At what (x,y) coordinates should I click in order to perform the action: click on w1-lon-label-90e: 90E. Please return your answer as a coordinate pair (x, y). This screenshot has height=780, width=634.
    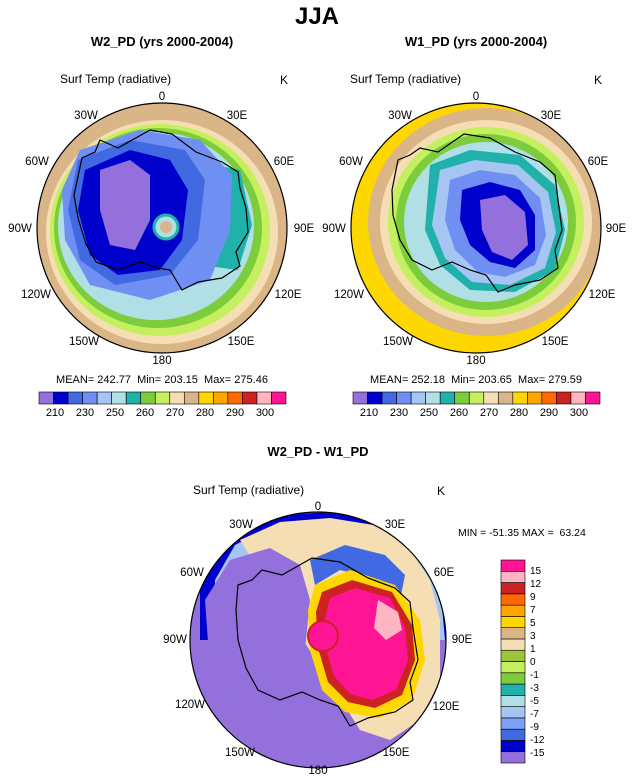
    Looking at the image, I should click on (616, 229).